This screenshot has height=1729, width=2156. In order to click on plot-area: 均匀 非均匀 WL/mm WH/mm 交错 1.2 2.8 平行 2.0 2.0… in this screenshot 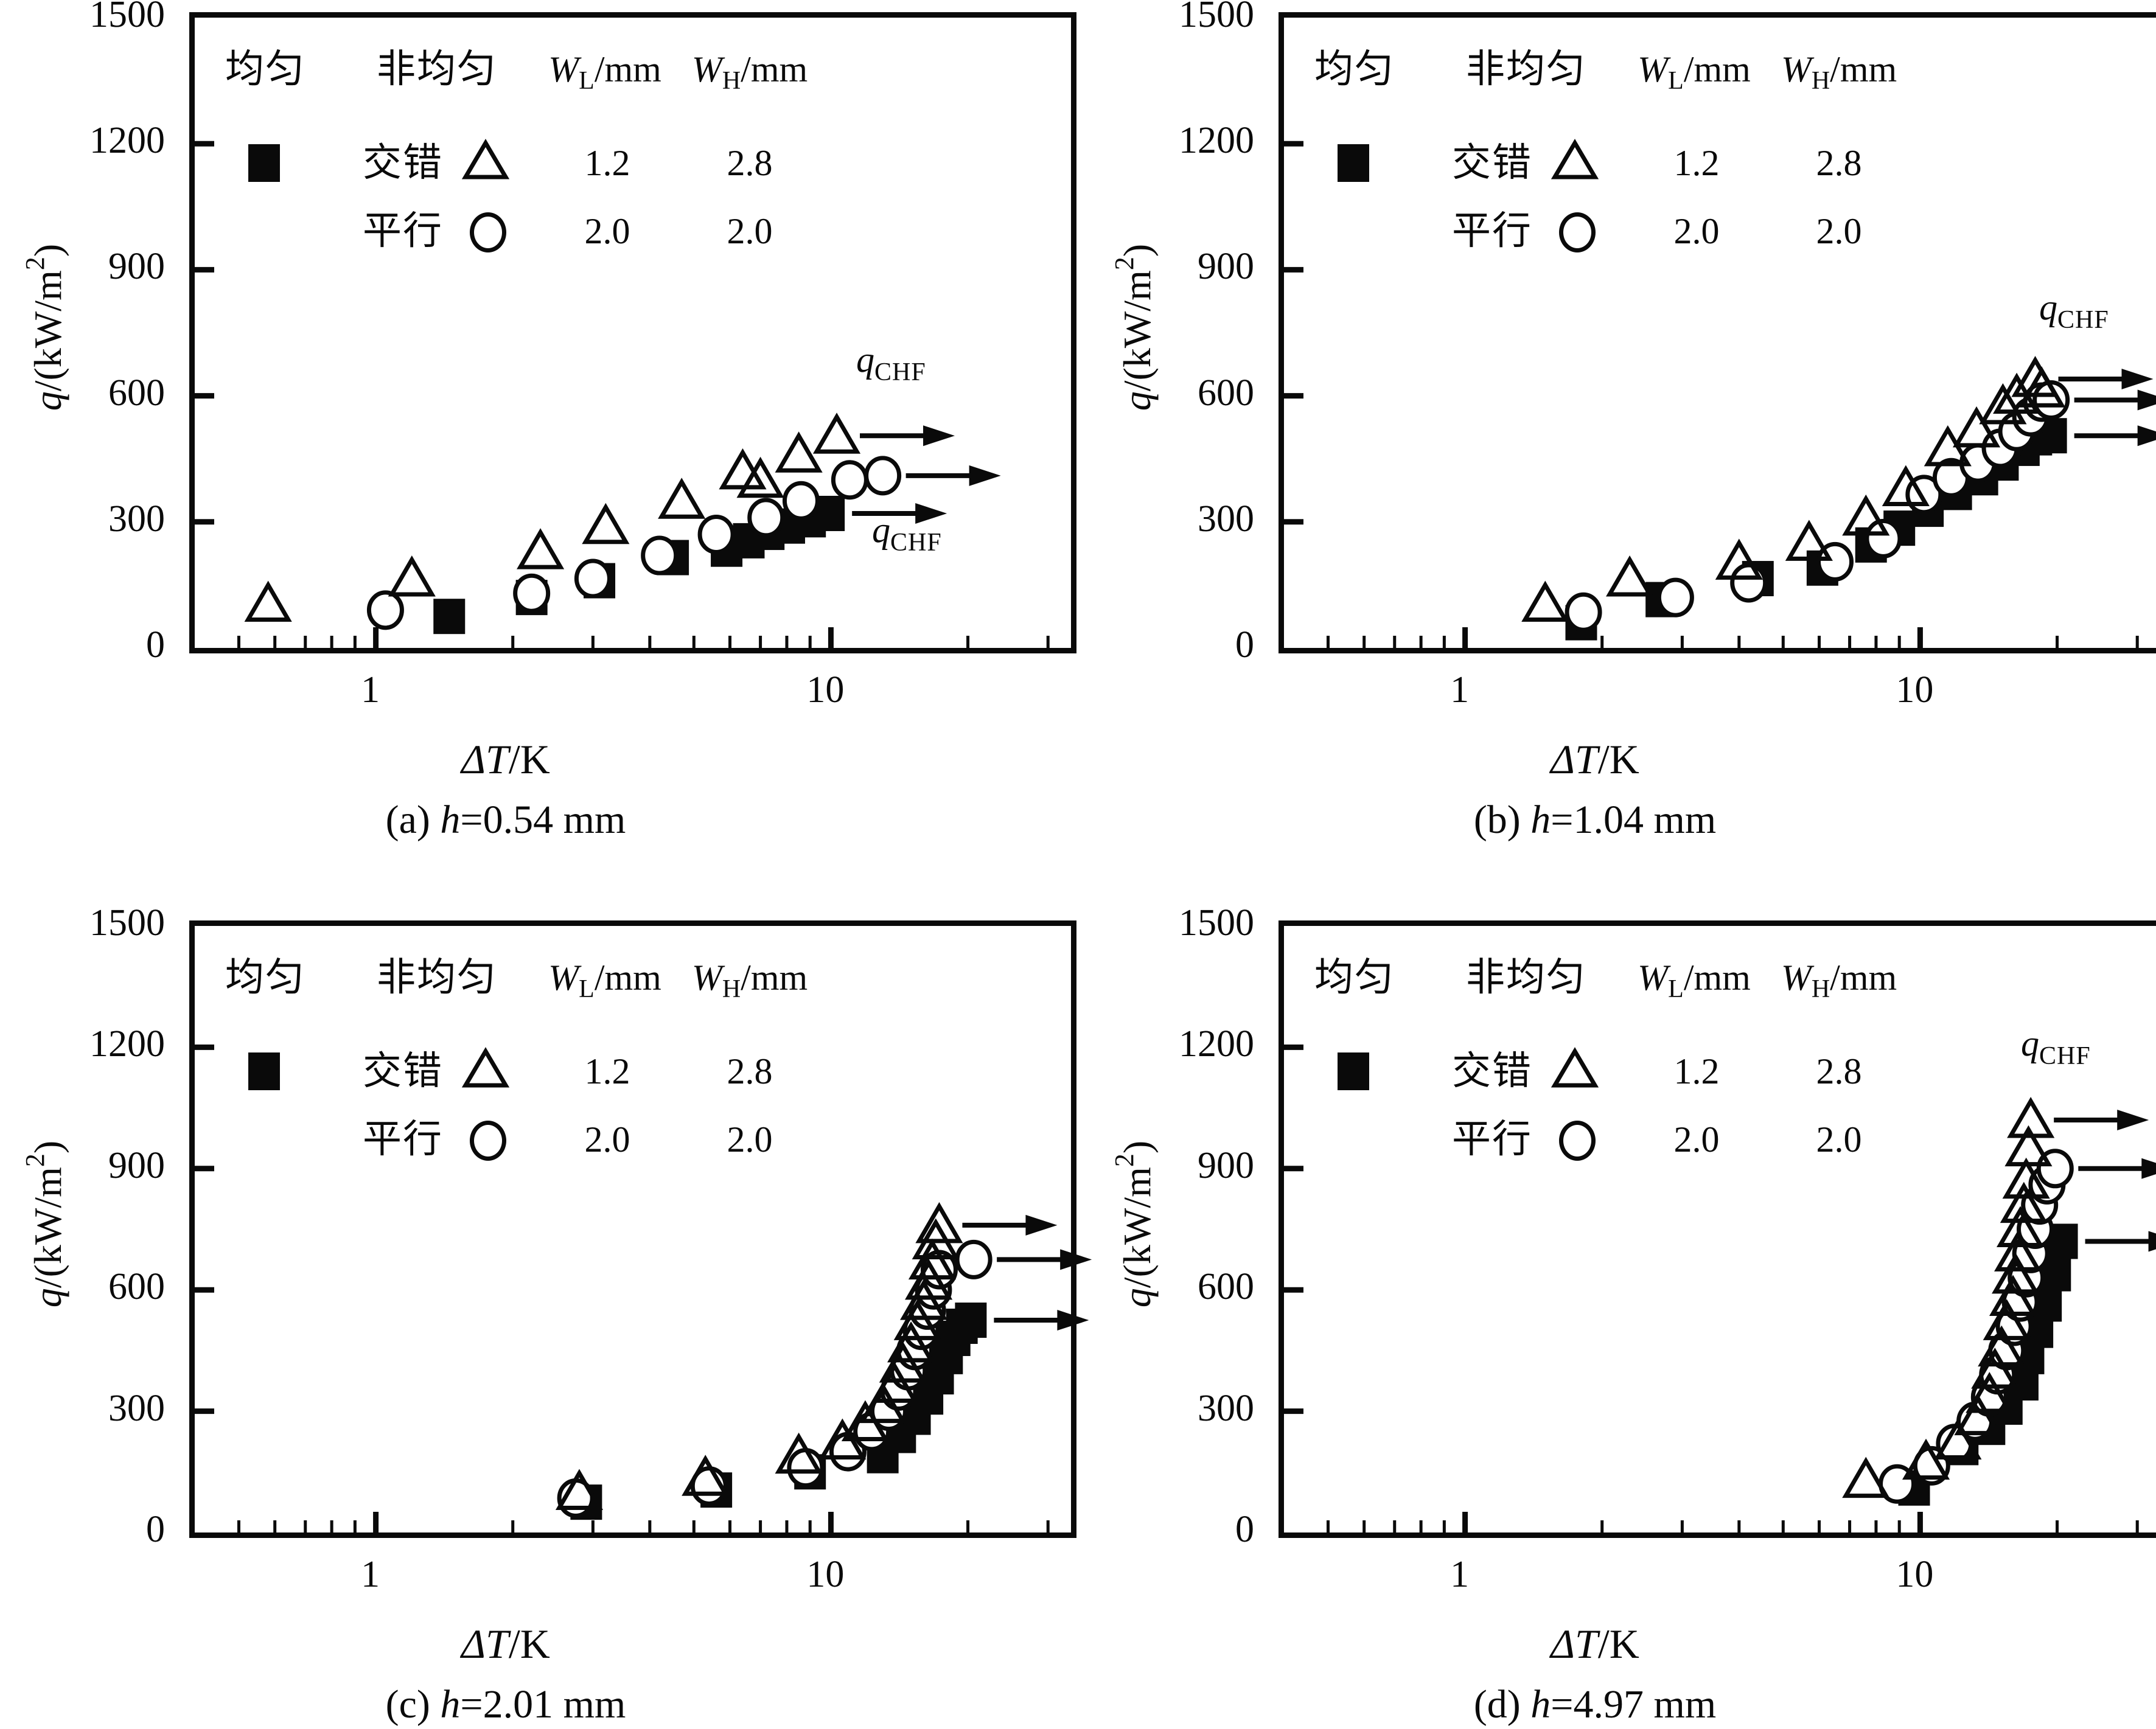, I will do `click(1718, 1229)`.